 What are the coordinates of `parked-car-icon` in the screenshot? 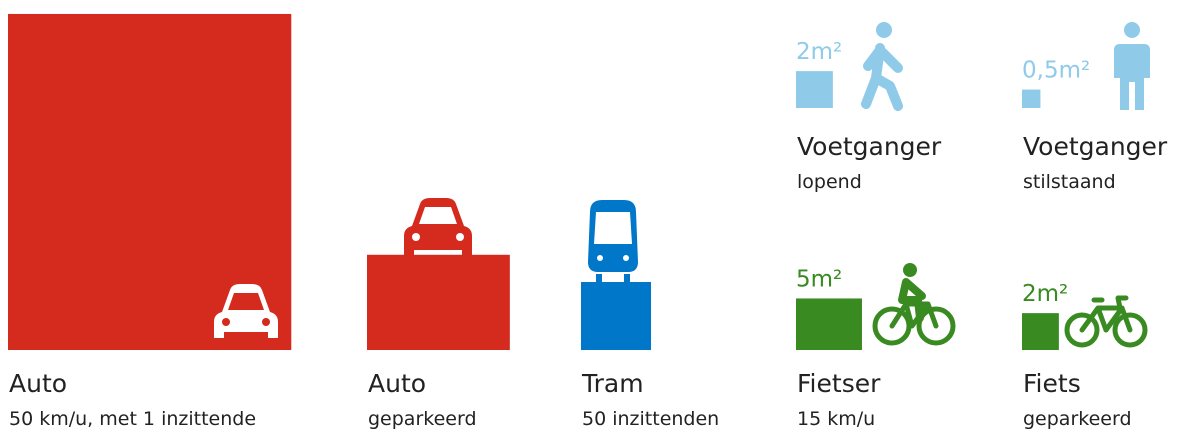 It's located at (438, 227).